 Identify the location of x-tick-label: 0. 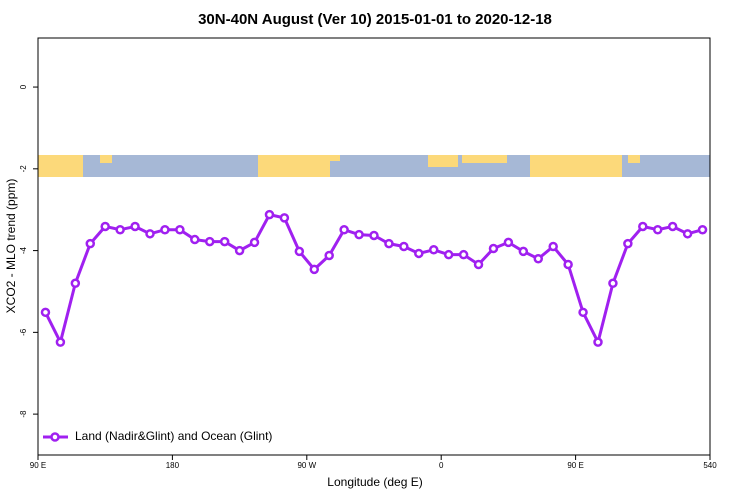
(441, 465).